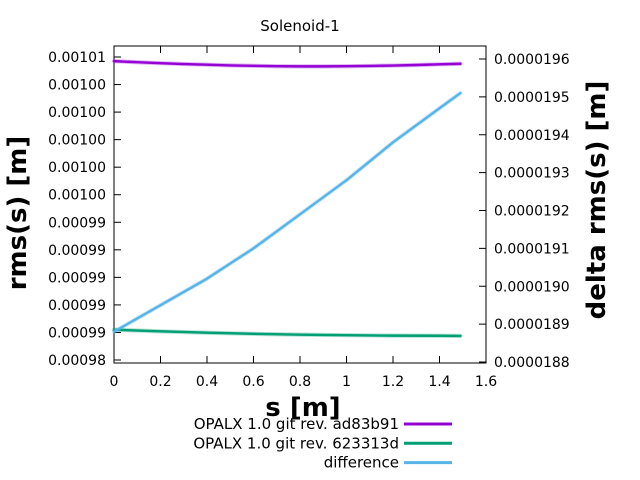 This screenshot has width=640, height=480. What do you see at coordinates (207, 382) in the screenshot?
I see `x-tick-label: 0.4` at bounding box center [207, 382].